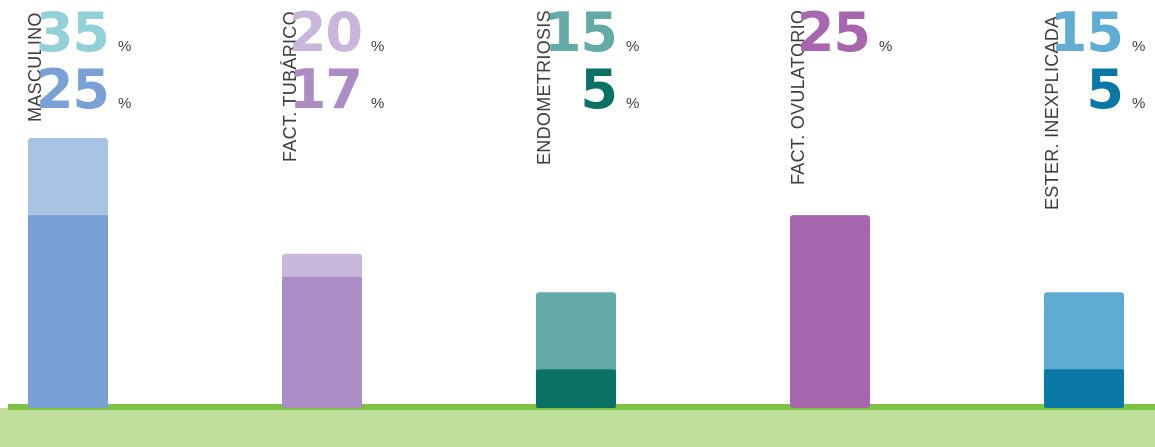 This screenshot has width=1155, height=447. What do you see at coordinates (378, 103) in the screenshot?
I see `unit-label-2-series-2: %` at bounding box center [378, 103].